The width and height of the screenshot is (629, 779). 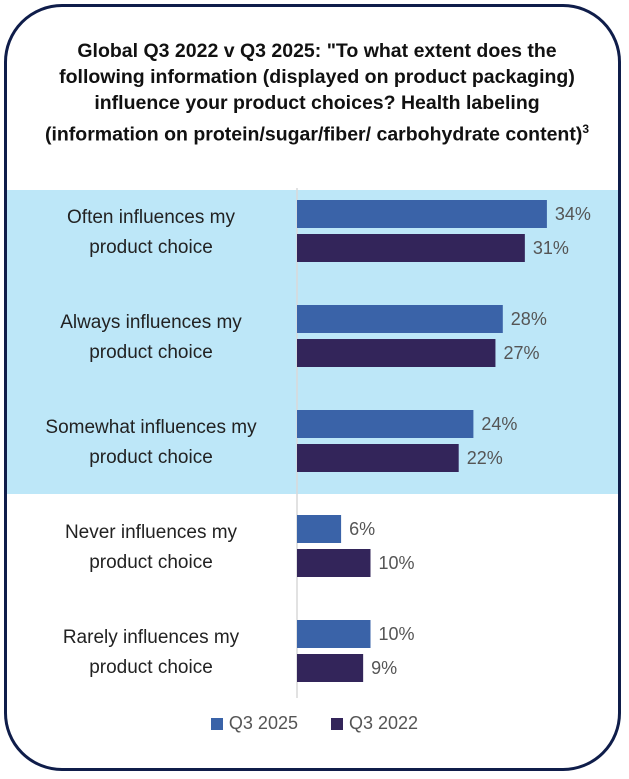 What do you see at coordinates (263, 723) in the screenshot?
I see `legend-label-q3-2025: Q3 2025` at bounding box center [263, 723].